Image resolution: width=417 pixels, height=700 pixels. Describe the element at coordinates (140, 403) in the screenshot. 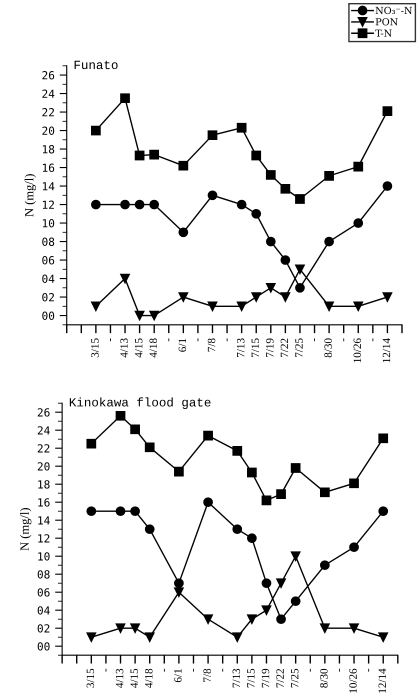

I see `chart-title: Kinokawa flood gate` at that location.